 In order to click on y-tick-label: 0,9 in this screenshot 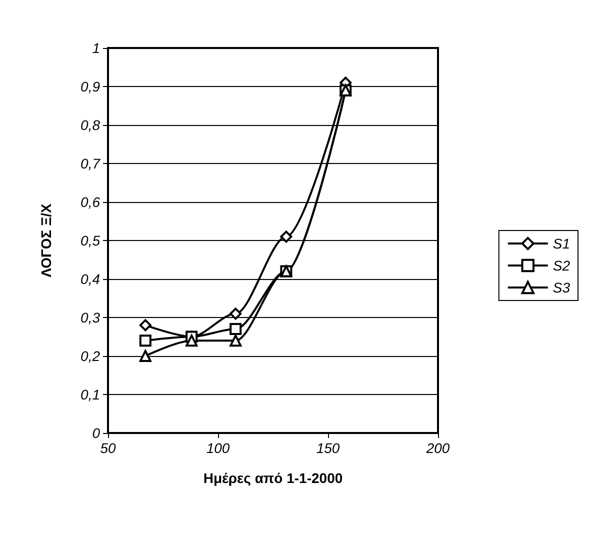, I will do `click(90, 86)`.